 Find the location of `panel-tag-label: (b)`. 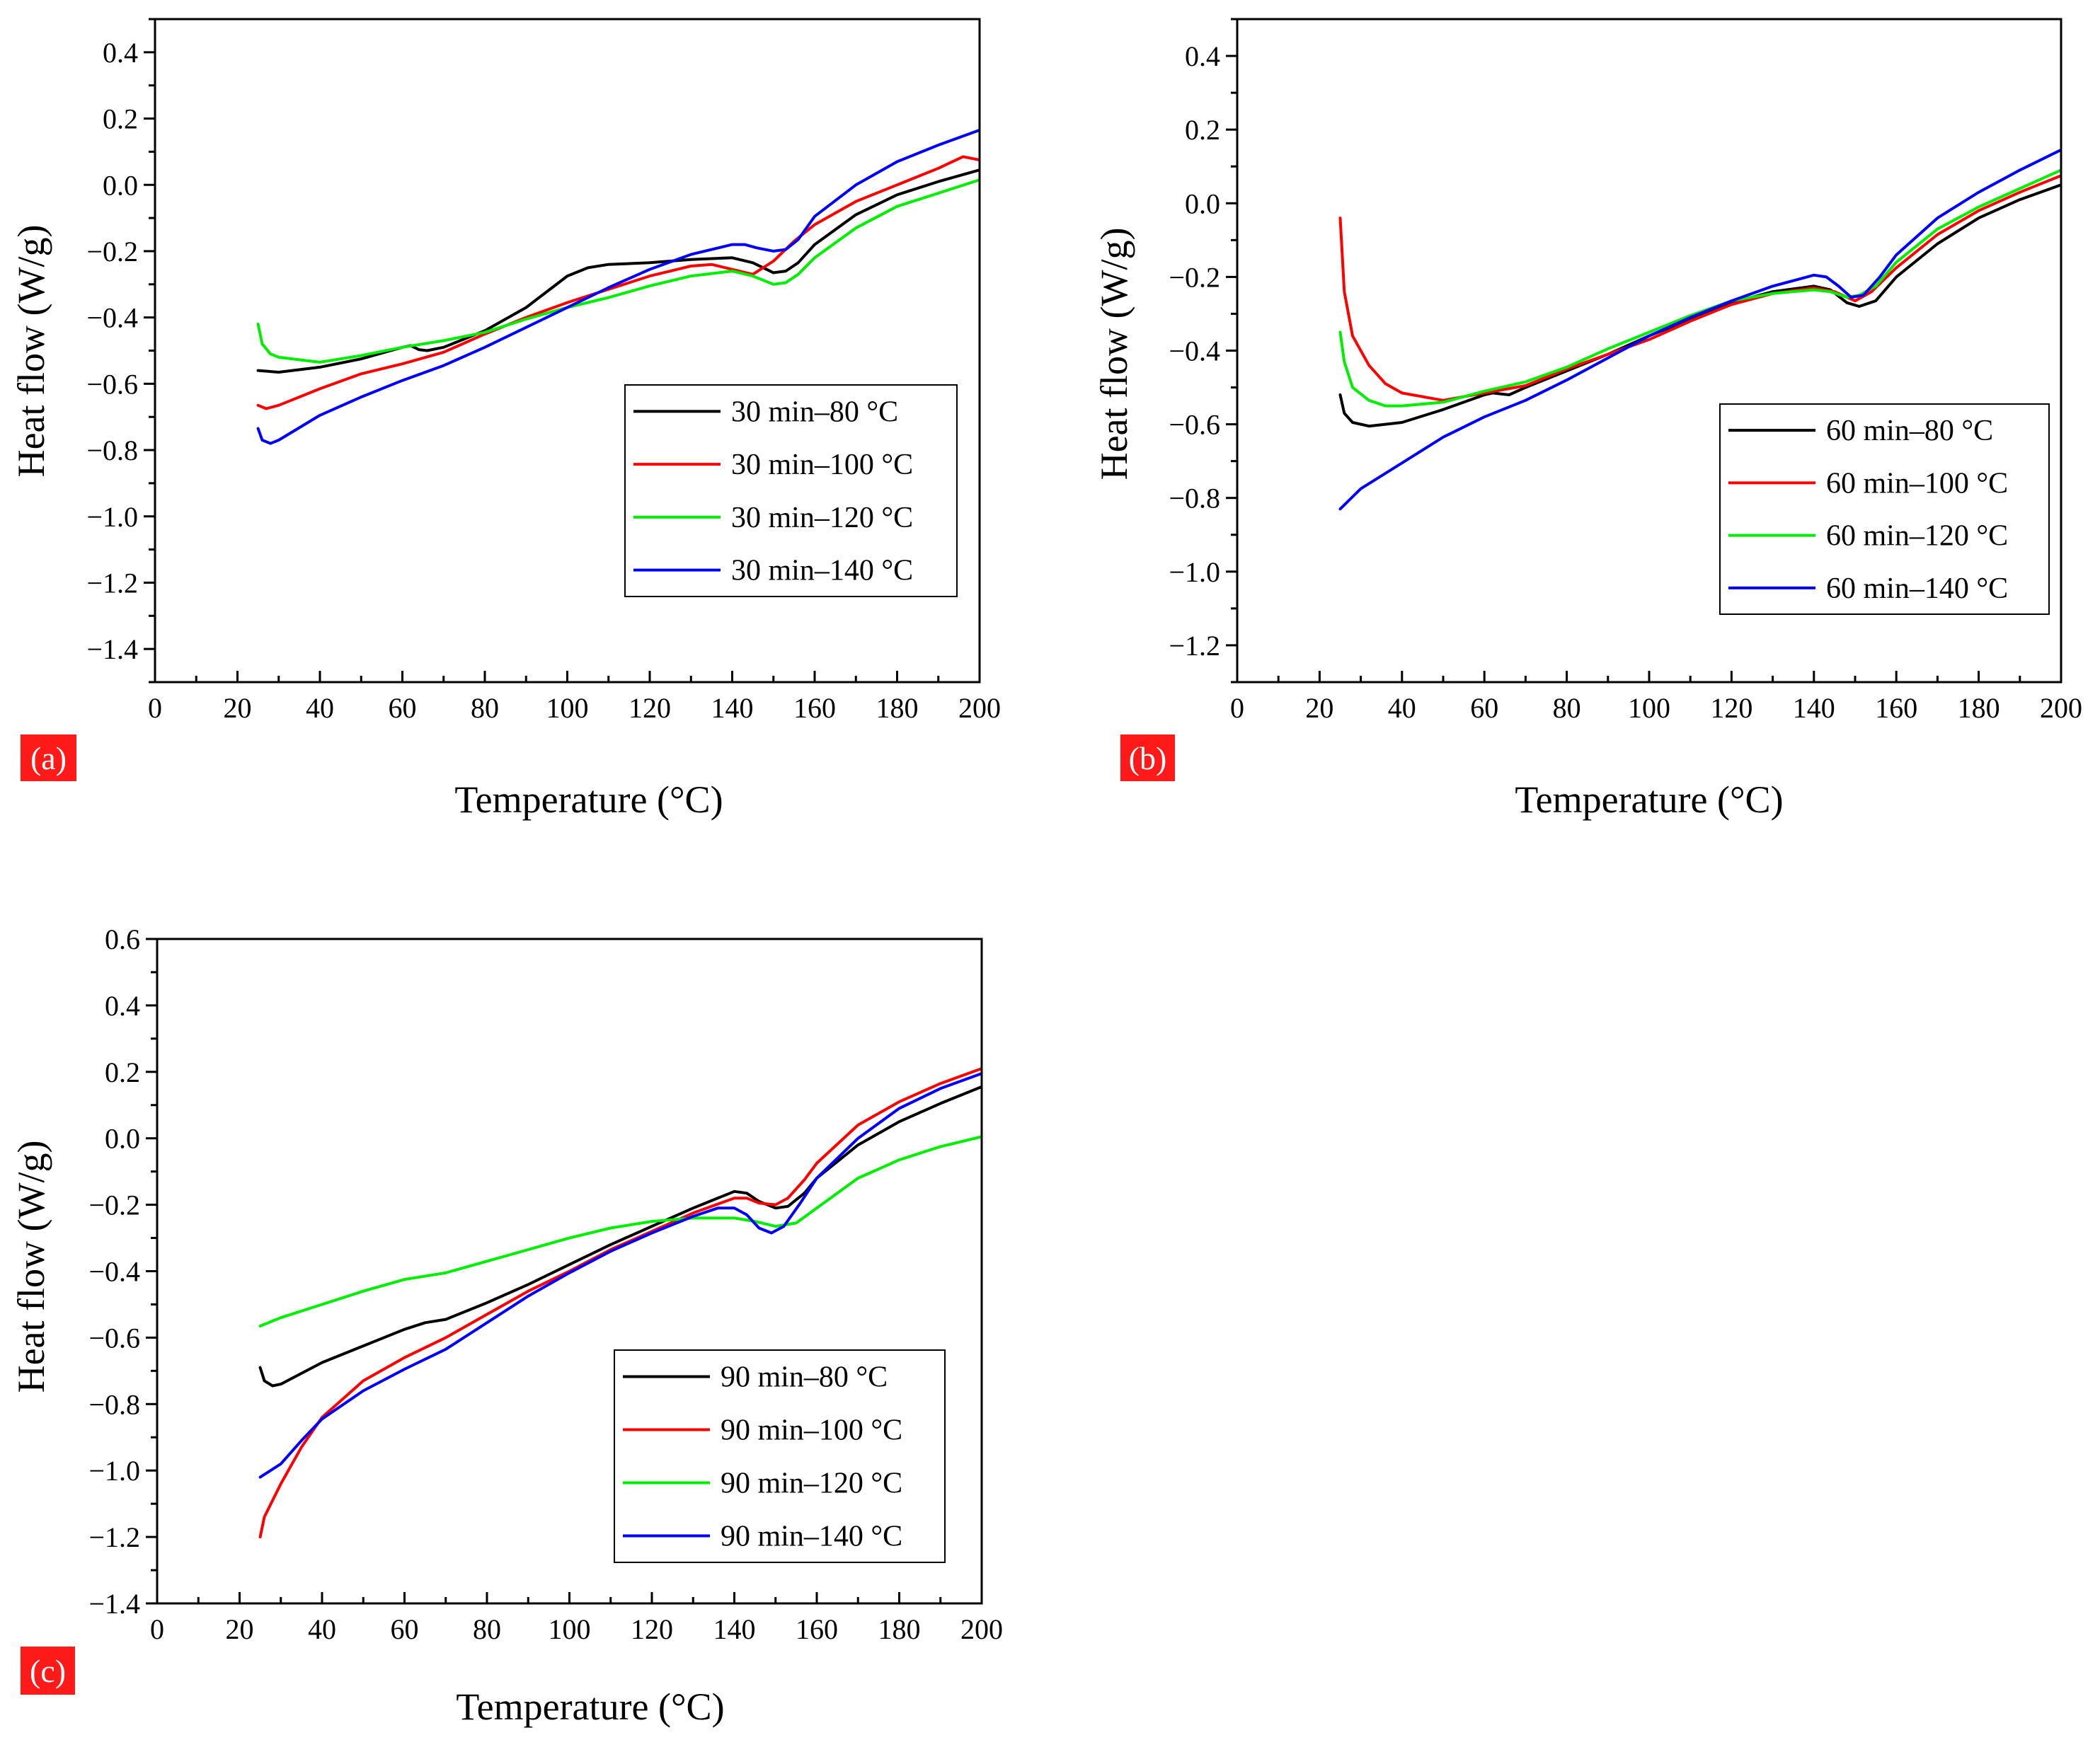

panel-tag-label: (b) is located at coordinates (1148, 758).